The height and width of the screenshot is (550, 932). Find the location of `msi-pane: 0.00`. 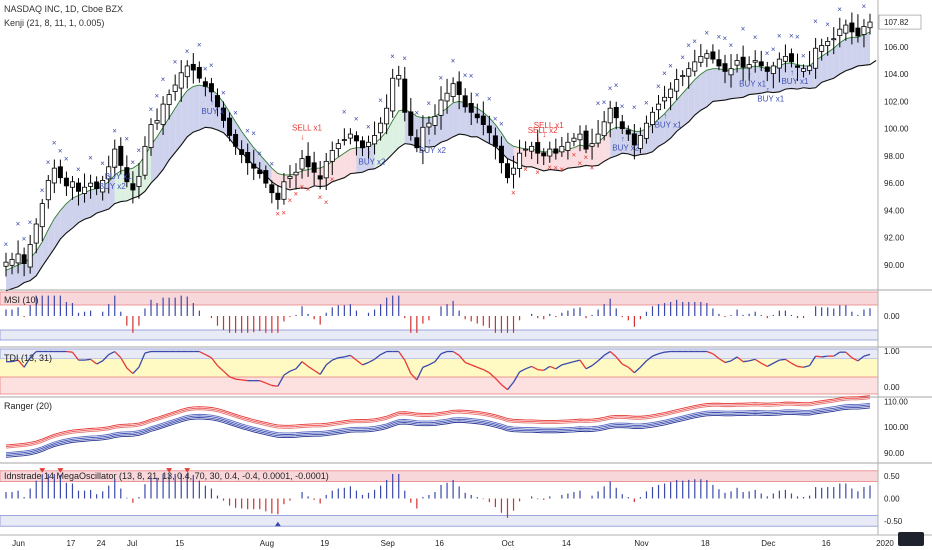

msi-pane: 0.00 is located at coordinates (466, 315).